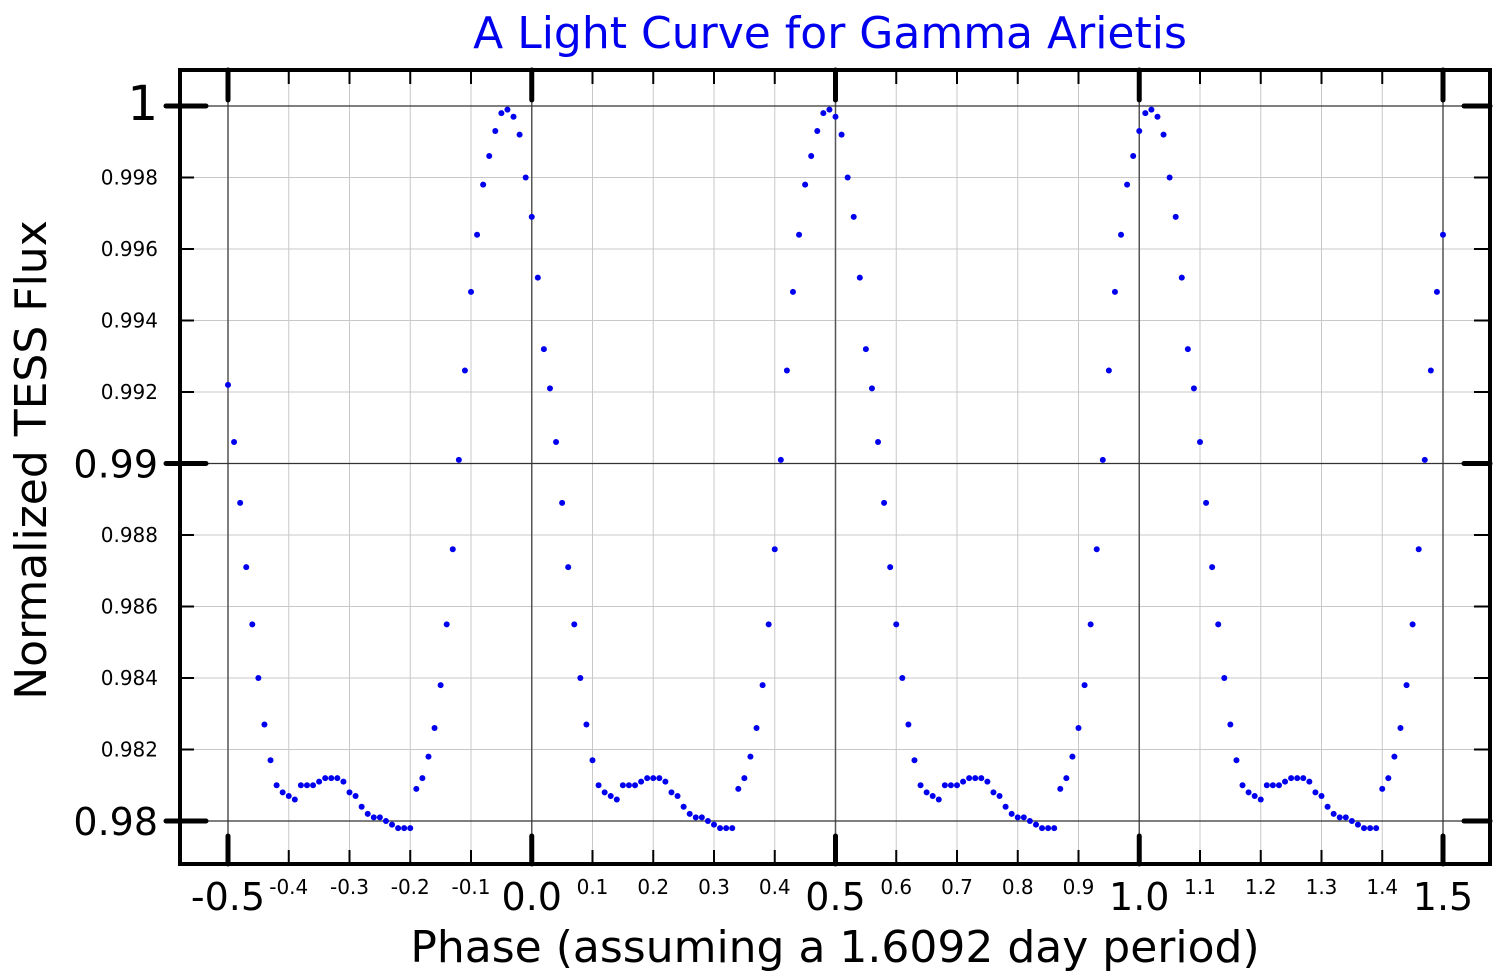 The width and height of the screenshot is (1500, 975). I want to click on y-minor-tick-label: 0.982, so click(129, 750).